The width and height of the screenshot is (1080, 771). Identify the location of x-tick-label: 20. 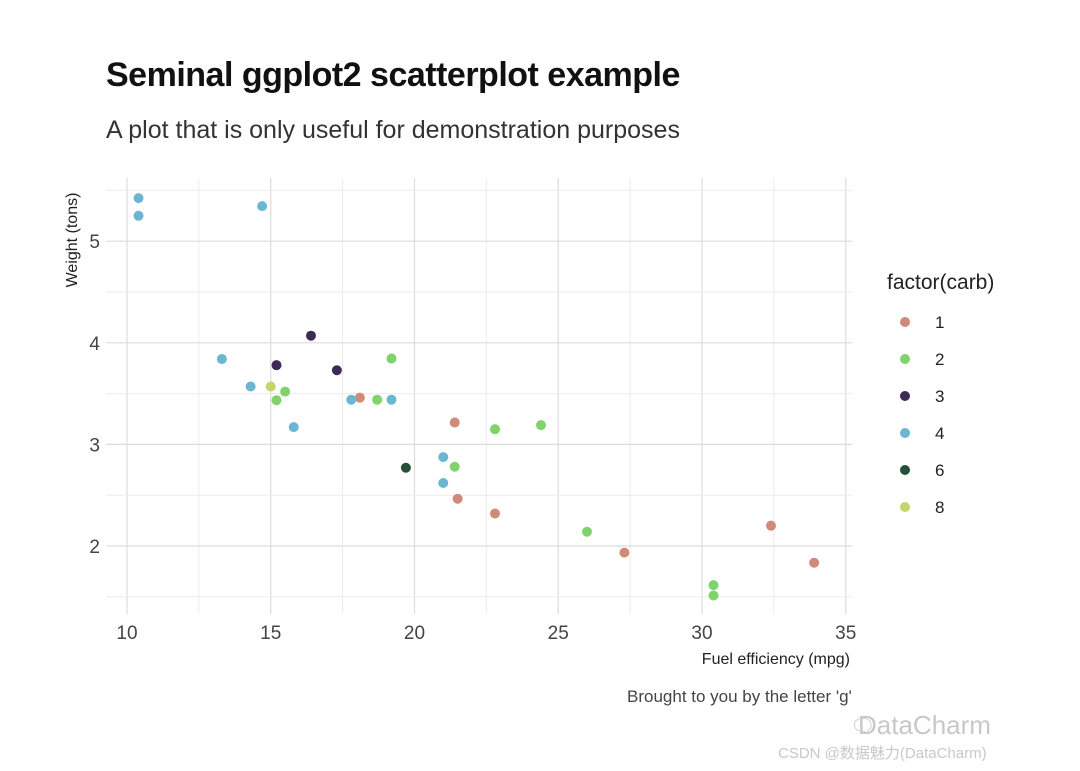
(414, 633).